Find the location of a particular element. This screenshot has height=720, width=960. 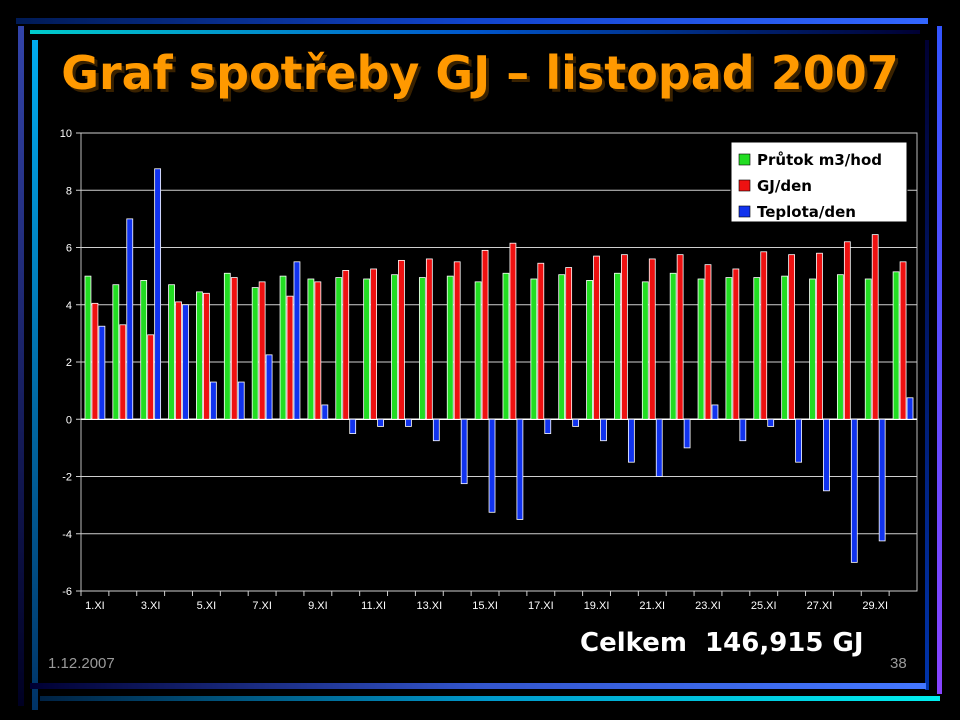

frame-right-line is located at coordinates (939, 360).